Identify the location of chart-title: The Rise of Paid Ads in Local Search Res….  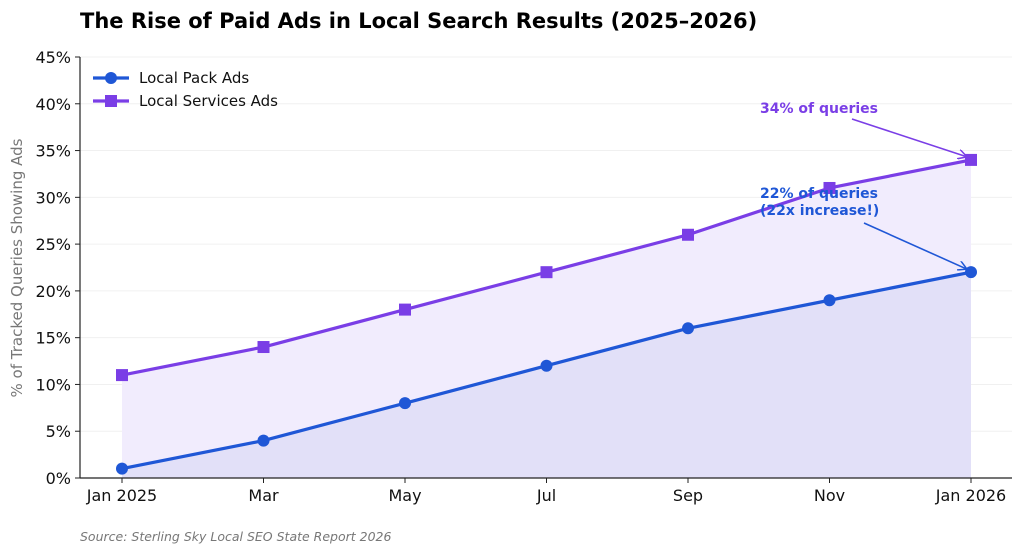
(418, 21).